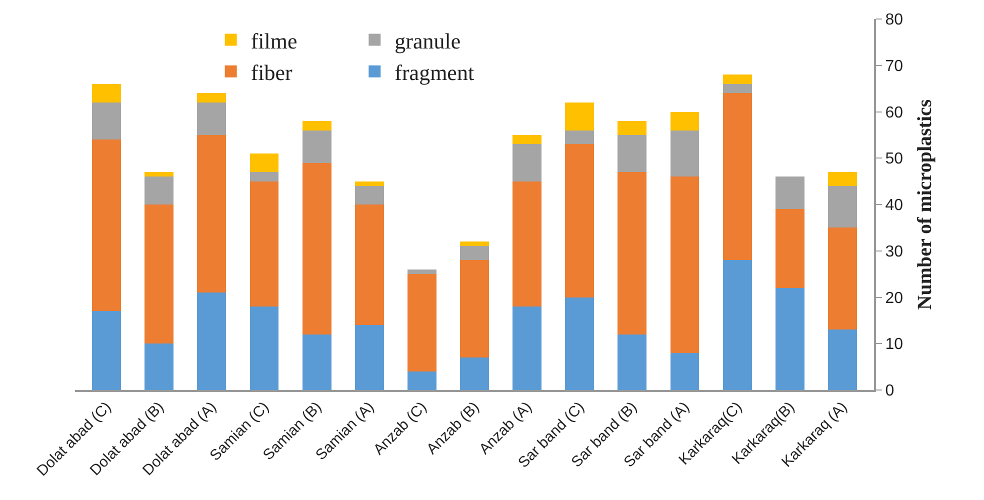  I want to click on y-tick-label: 50, so click(894, 159).